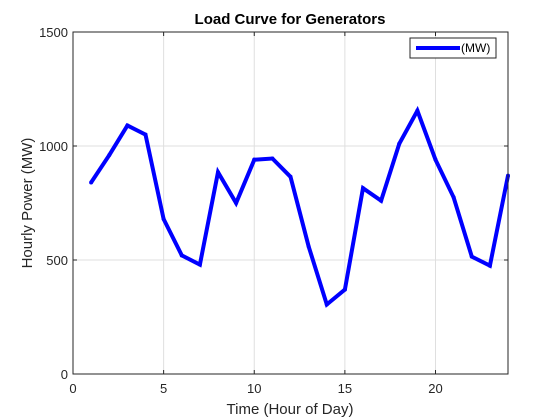  What do you see at coordinates (254, 388) in the screenshot?
I see `x-tick-label: 10` at bounding box center [254, 388].